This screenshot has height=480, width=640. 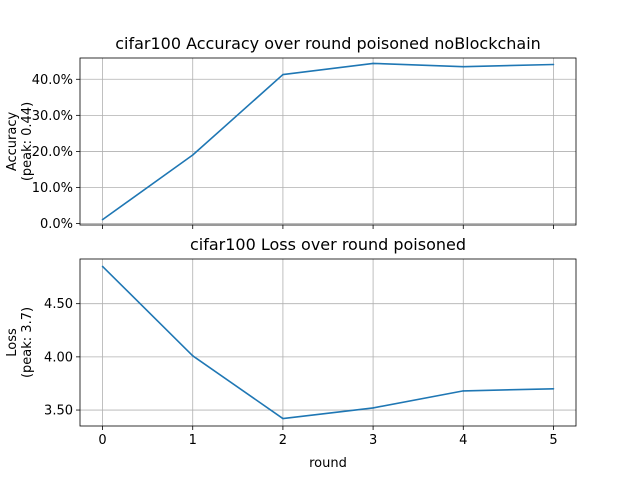 What do you see at coordinates (553, 440) in the screenshot?
I see `loss-x-tick-label: 5` at bounding box center [553, 440].